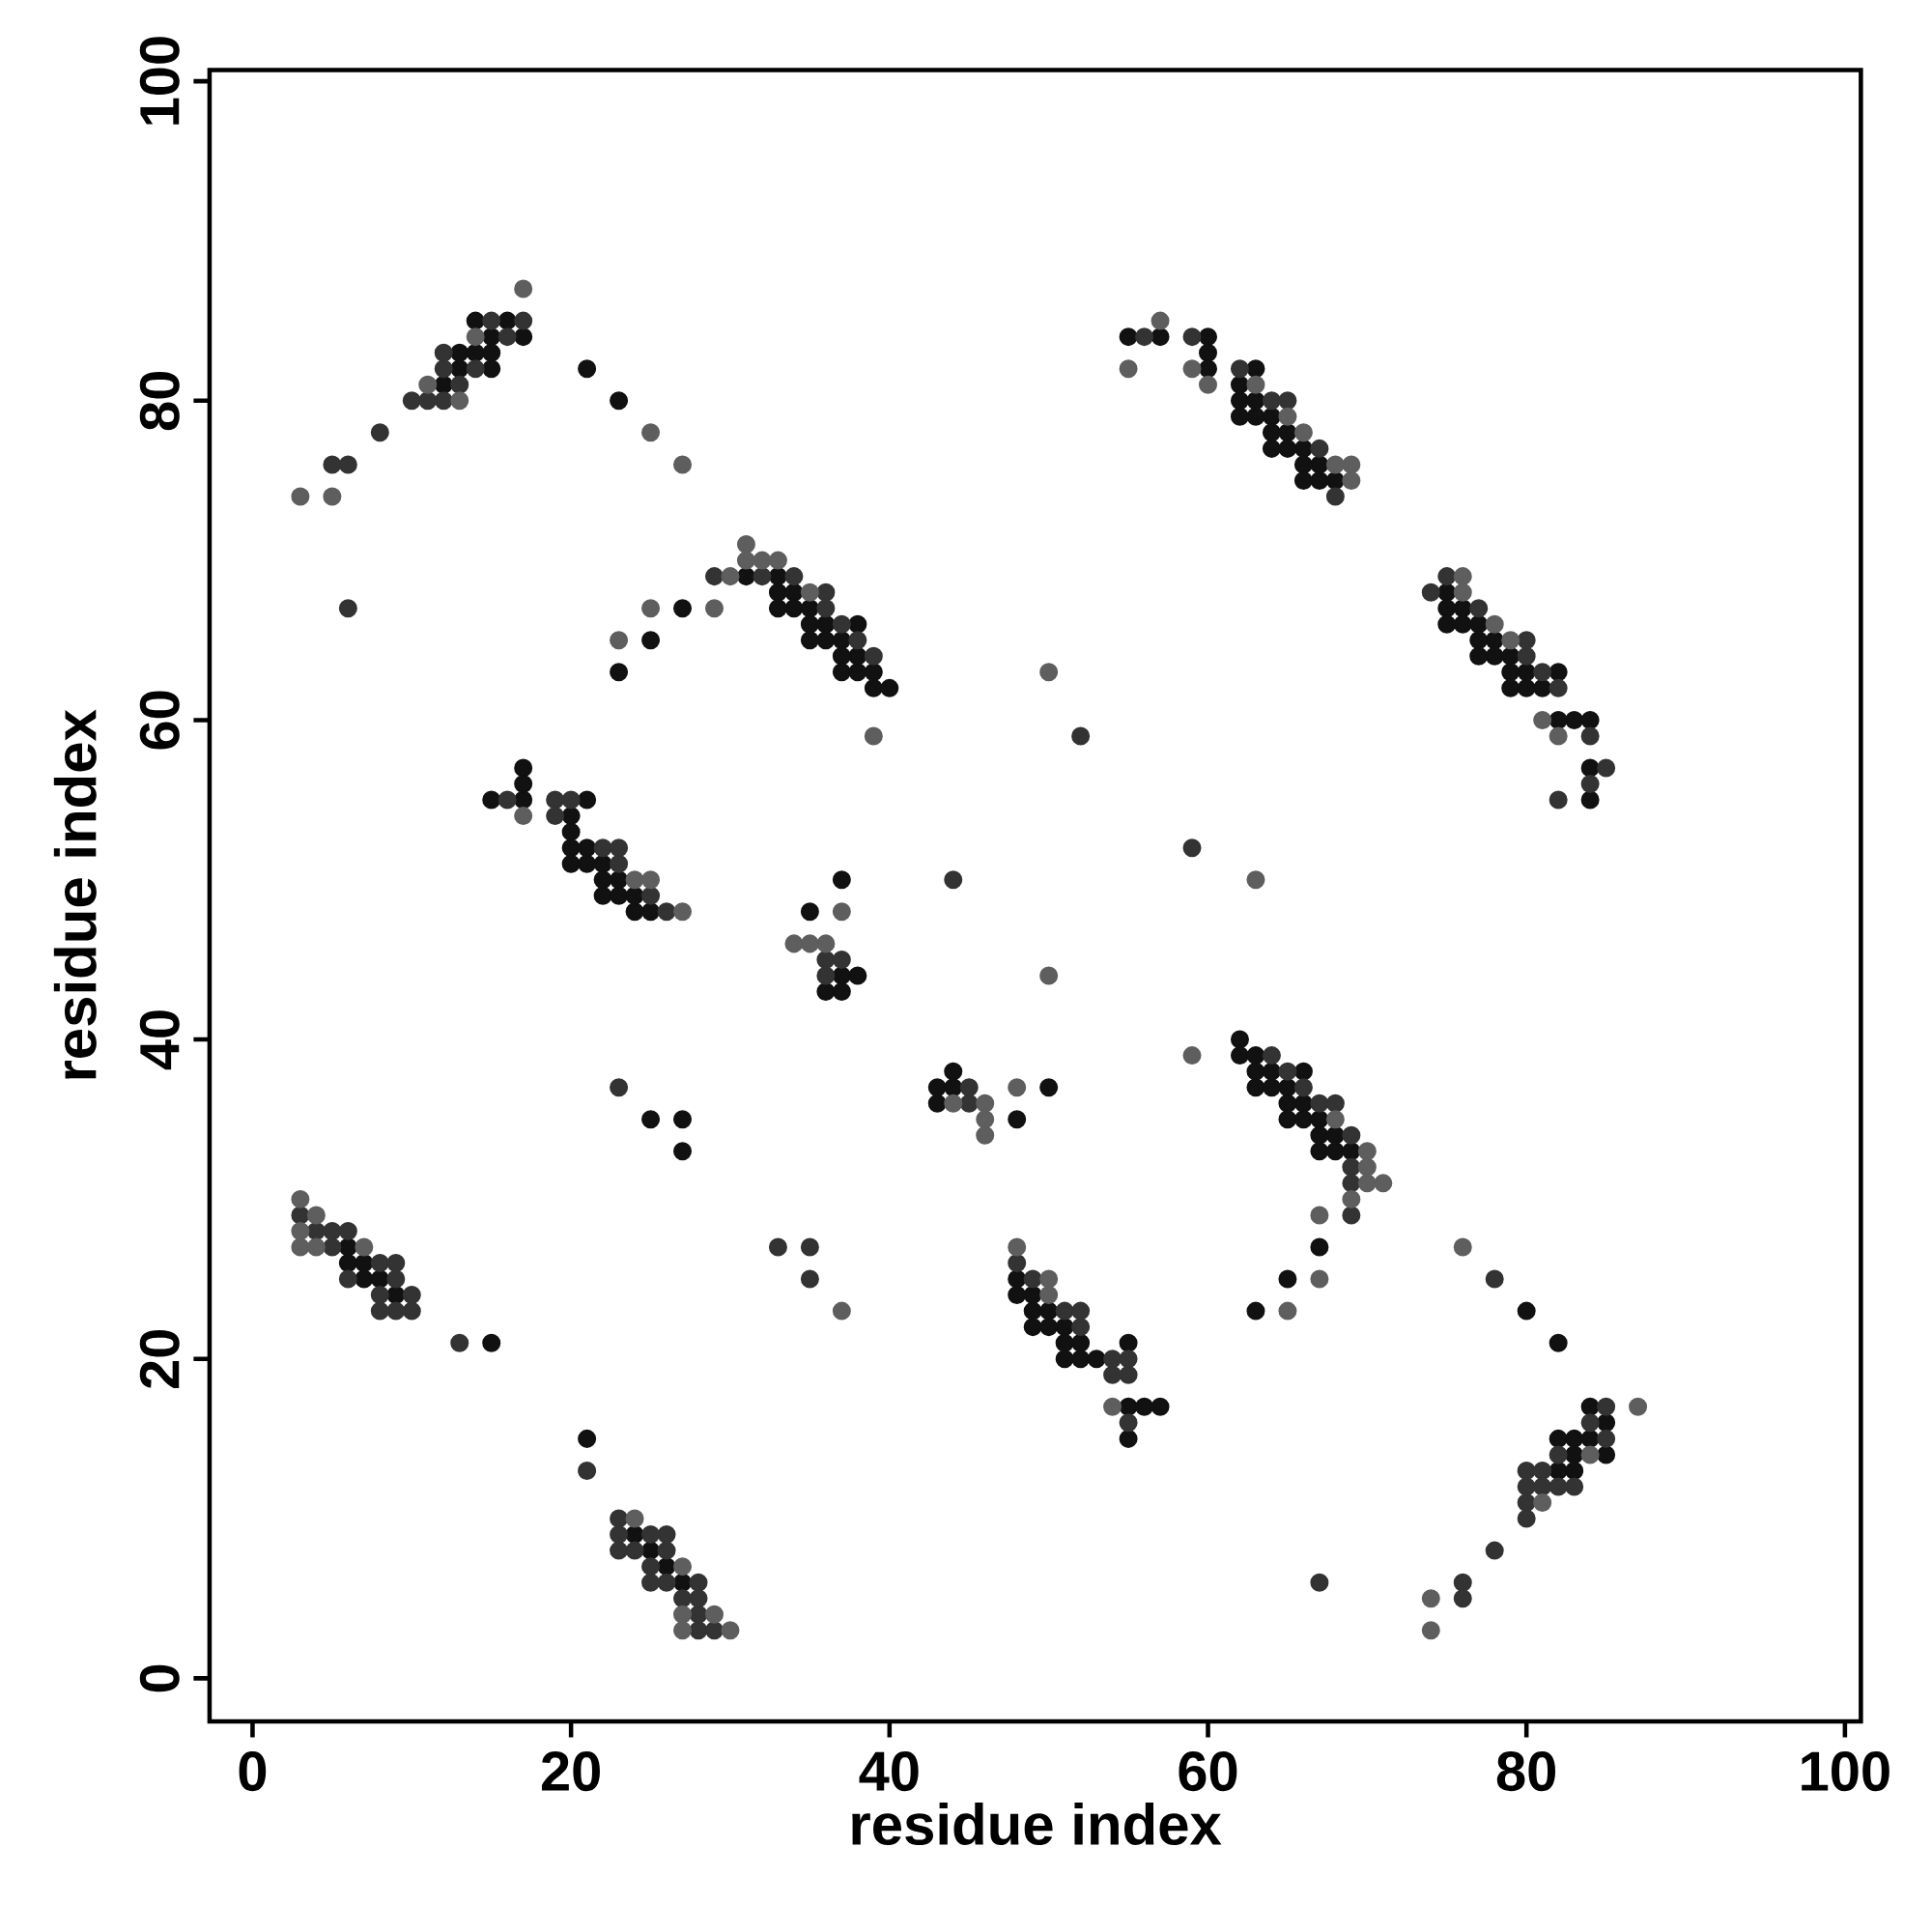 The height and width of the screenshot is (1932, 1932). What do you see at coordinates (75, 894) in the screenshot?
I see `y-axis-title: residue index` at bounding box center [75, 894].